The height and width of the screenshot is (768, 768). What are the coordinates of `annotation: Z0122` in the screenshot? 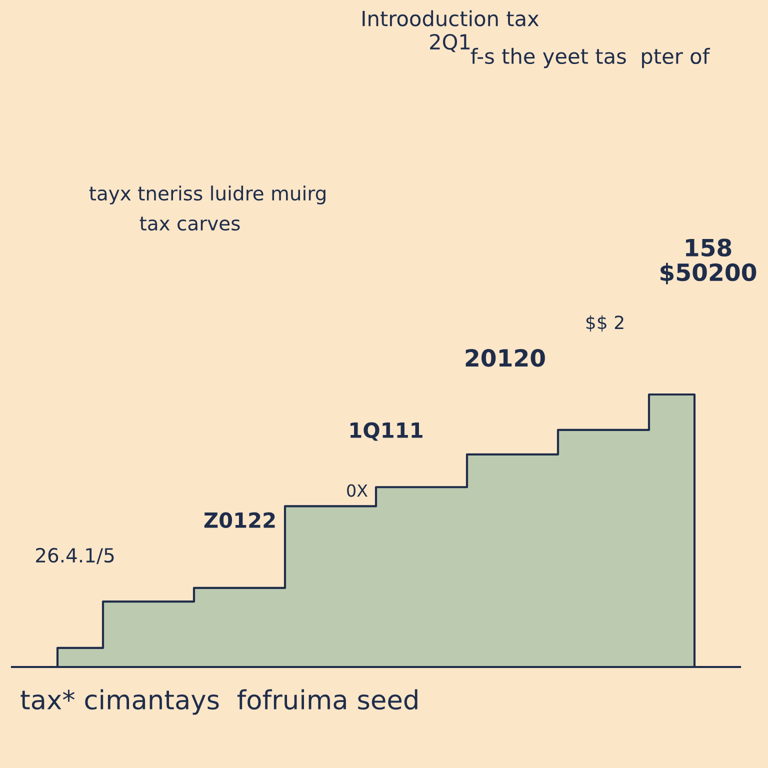 It's located at (239, 520).